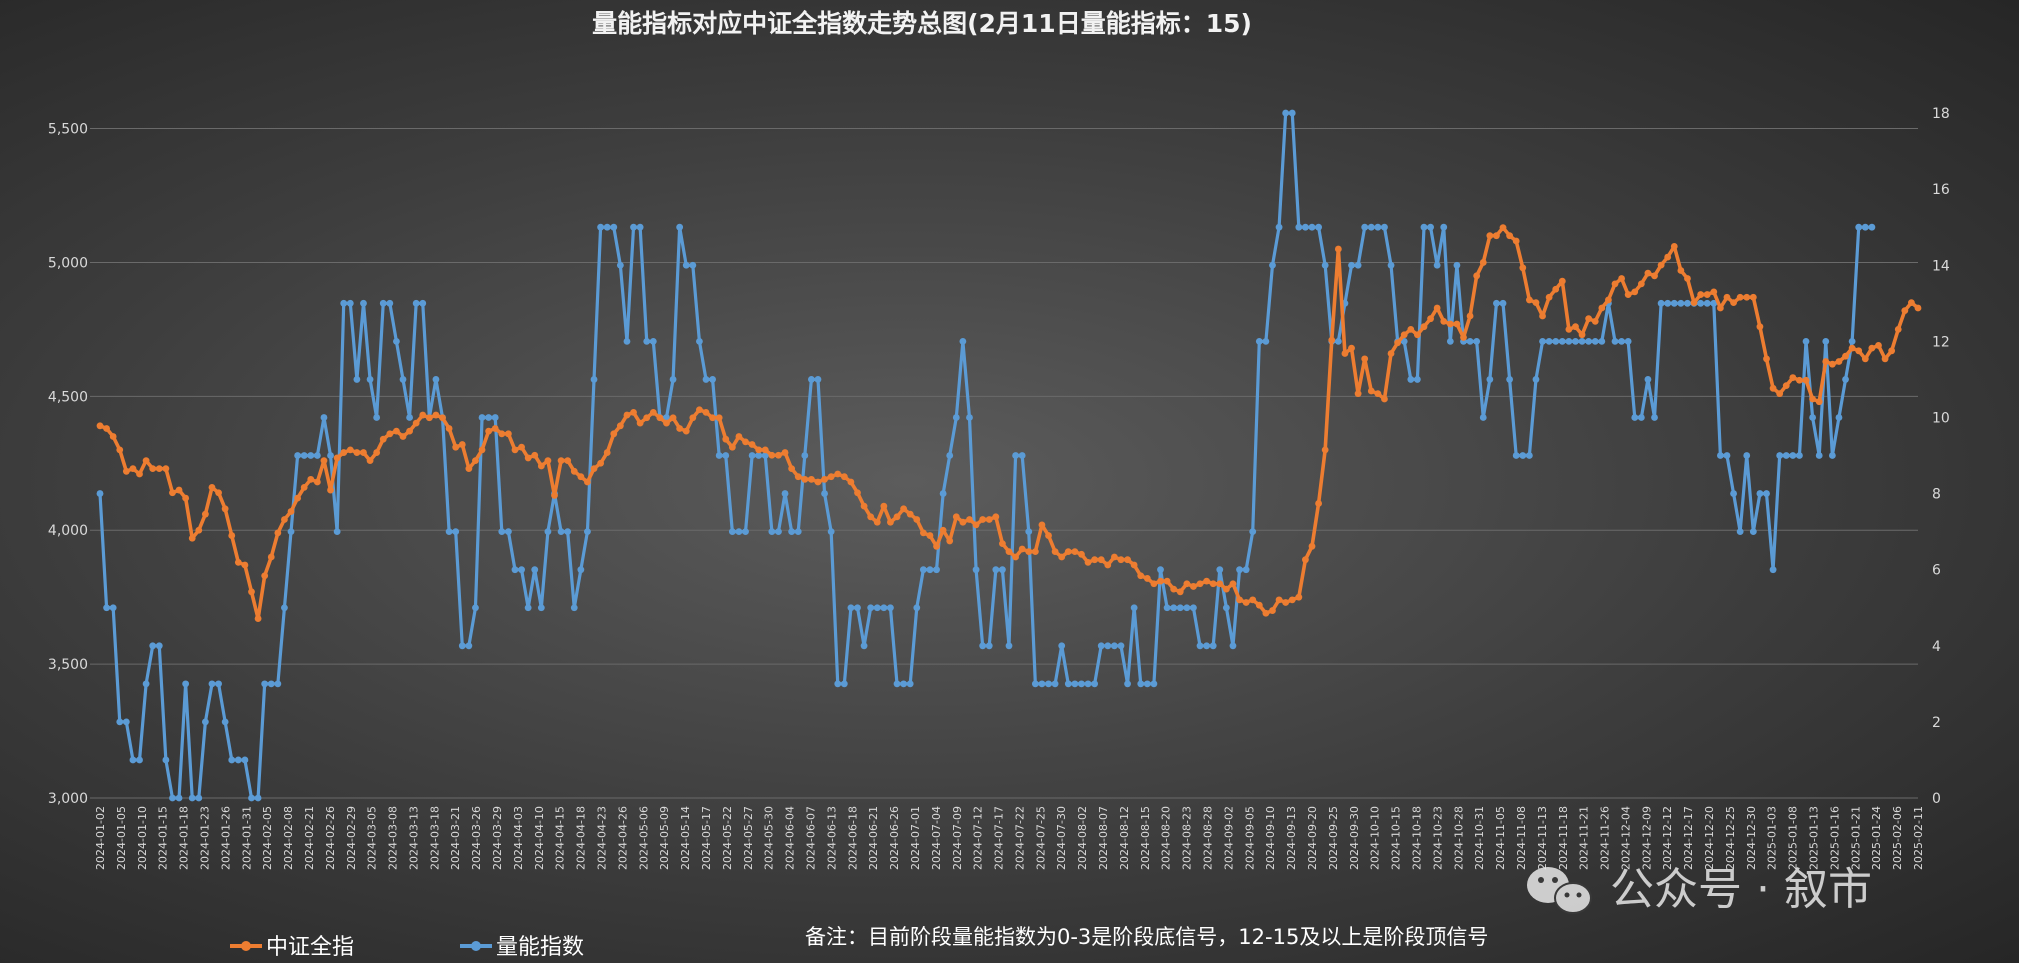 The width and height of the screenshot is (2019, 963). Describe the element at coordinates (68, 531) in the screenshot. I see `y-left-tick-label: 4,000` at that location.